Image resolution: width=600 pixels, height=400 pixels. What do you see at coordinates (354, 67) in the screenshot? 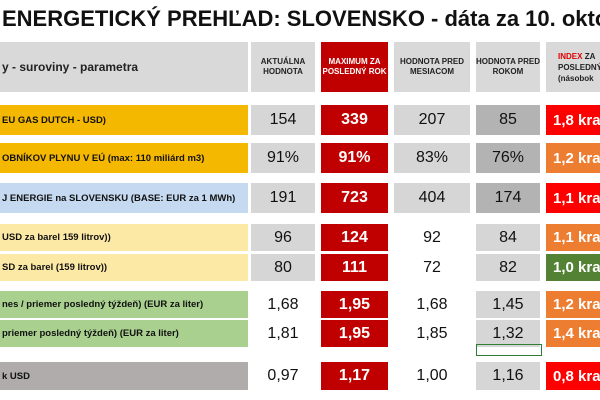
I see `header-max: MAXIMUM ZA POSLEDNÝ ROK` at bounding box center [354, 67].